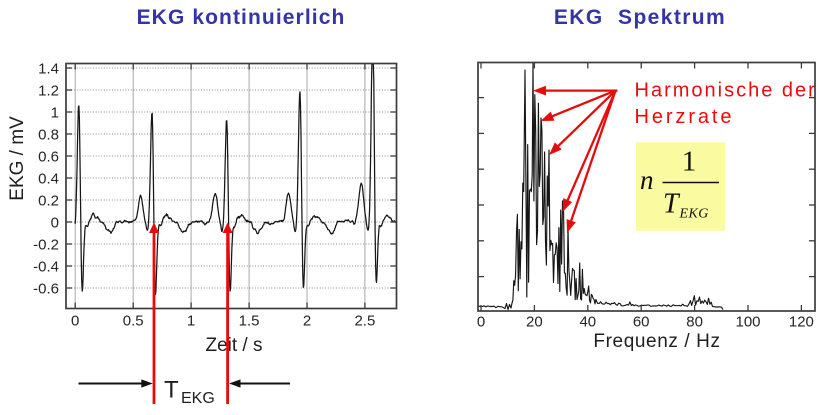 The height and width of the screenshot is (415, 831). What do you see at coordinates (685, 117) in the screenshot?
I see `svg-text: Herzrate` at bounding box center [685, 117].